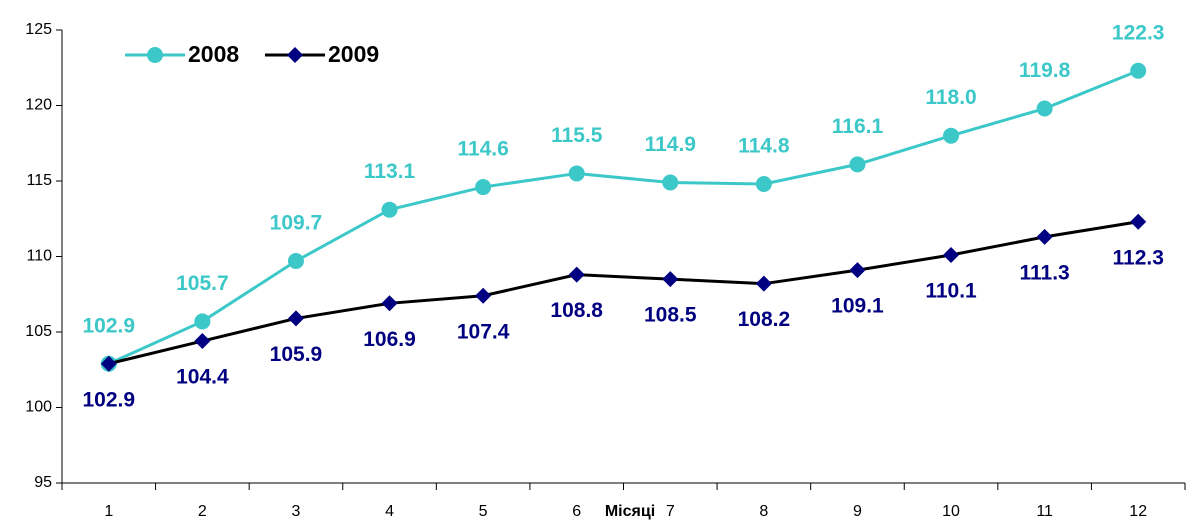  I want to click on y-tick-label: 110, so click(39, 256).